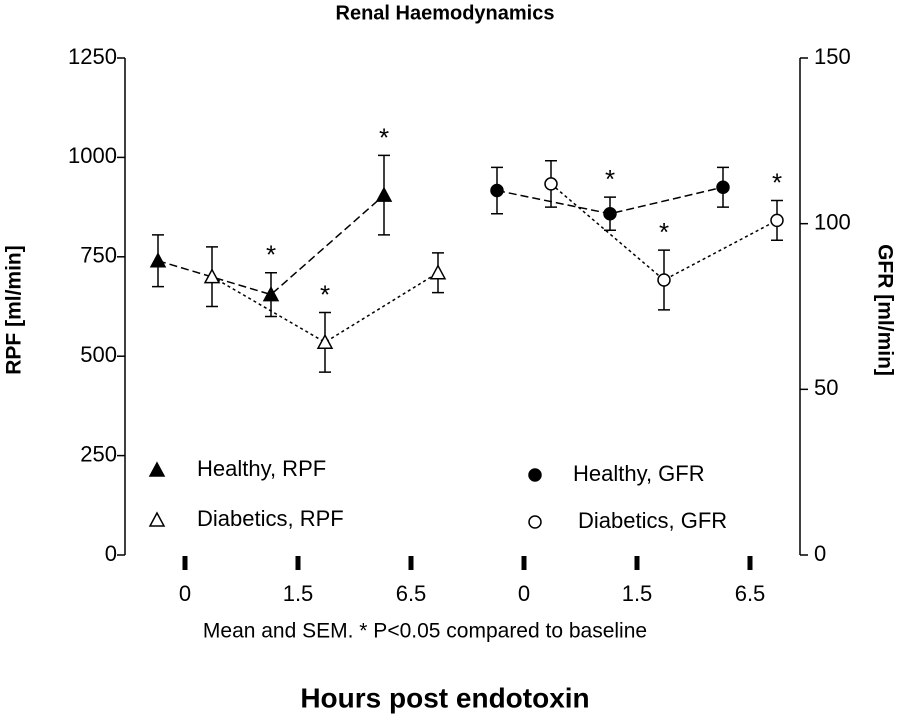 Image resolution: width=900 pixels, height=722 pixels. Describe the element at coordinates (98, 354) in the screenshot. I see `y-tick-label: 500` at that location.